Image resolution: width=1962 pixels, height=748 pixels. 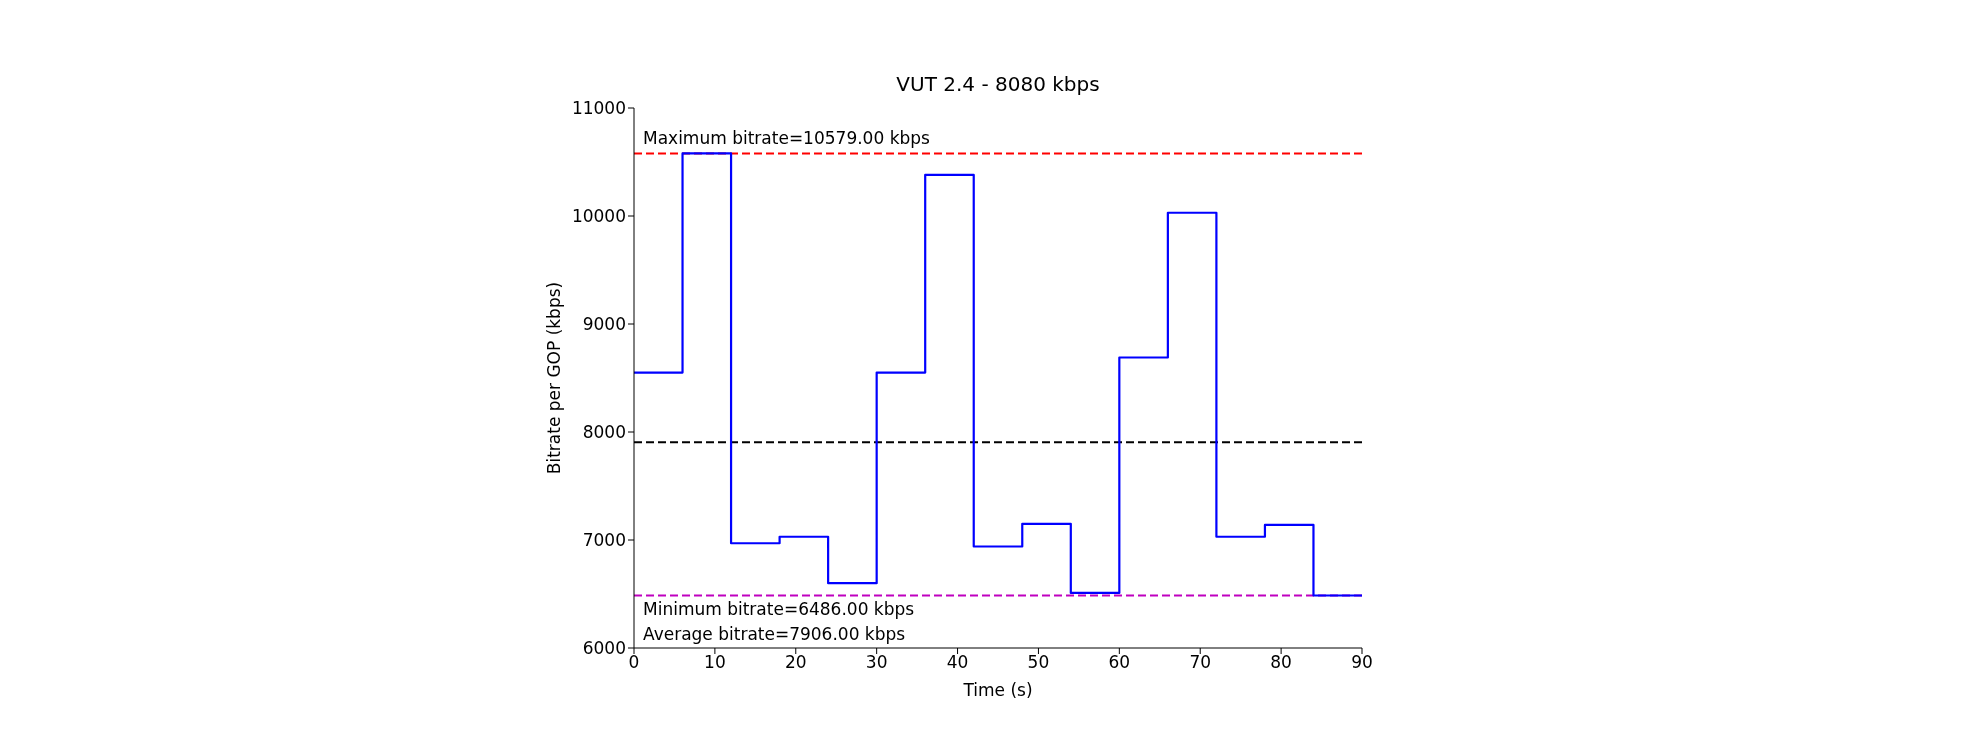 What do you see at coordinates (604, 324) in the screenshot?
I see `y-tick-label: 9000` at bounding box center [604, 324].